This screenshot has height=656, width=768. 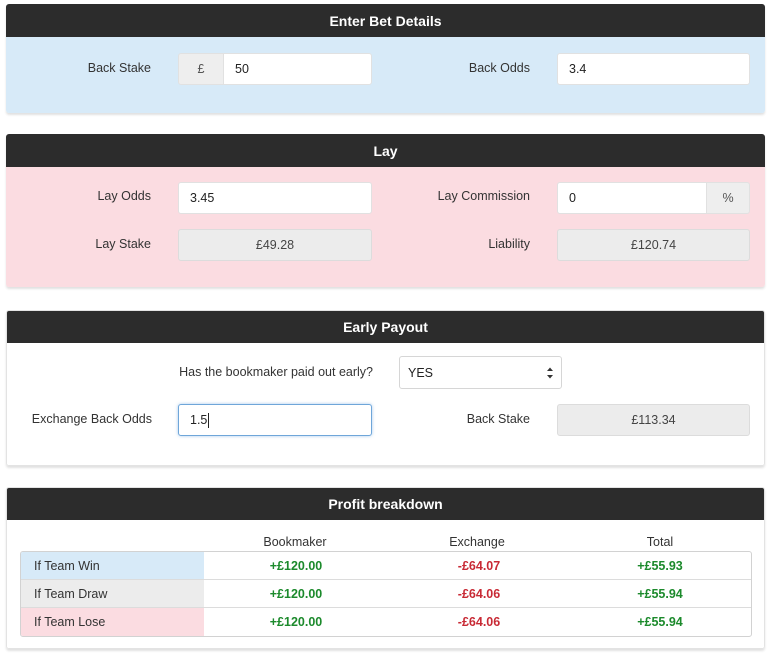 I want to click on lay-stake-label: Lay Stake, so click(x=123, y=244).